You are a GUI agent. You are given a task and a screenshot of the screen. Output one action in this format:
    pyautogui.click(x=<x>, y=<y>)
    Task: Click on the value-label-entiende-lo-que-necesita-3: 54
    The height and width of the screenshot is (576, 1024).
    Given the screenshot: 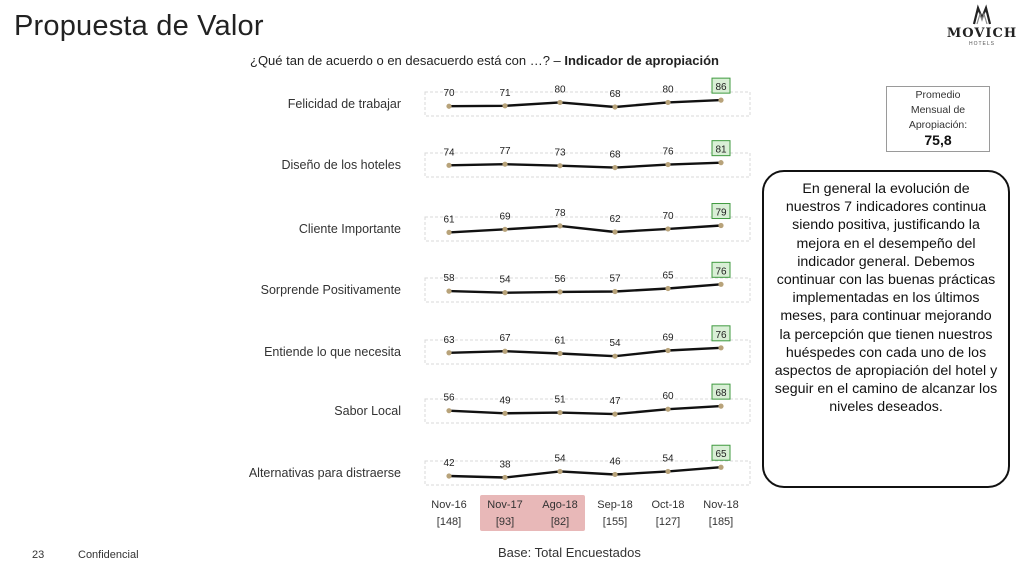 What is the action you would take?
    pyautogui.click(x=615, y=343)
    